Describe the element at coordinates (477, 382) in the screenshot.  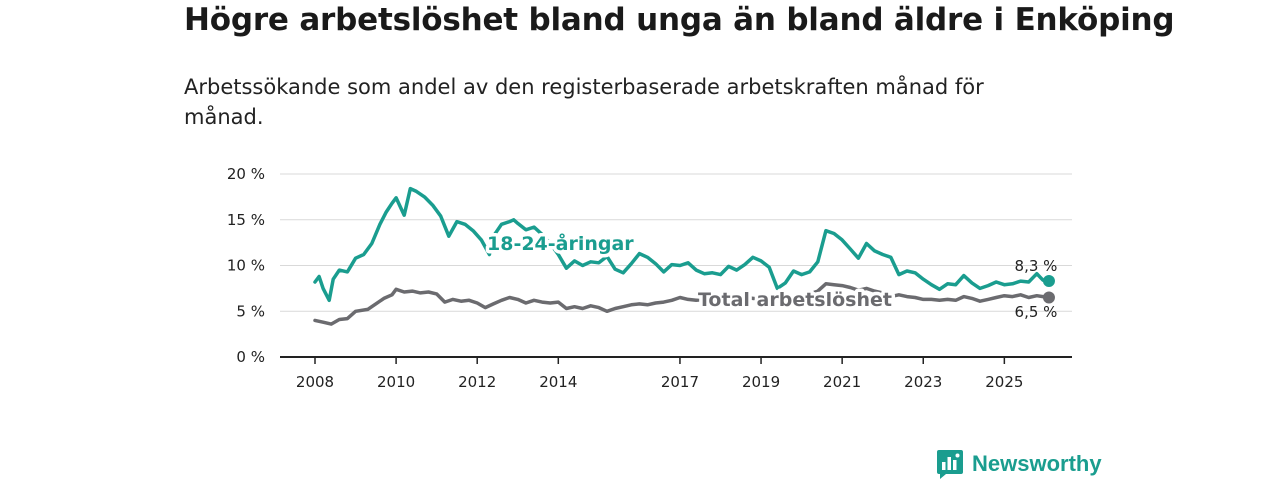
I see `x-tick-label: 2012` at that location.